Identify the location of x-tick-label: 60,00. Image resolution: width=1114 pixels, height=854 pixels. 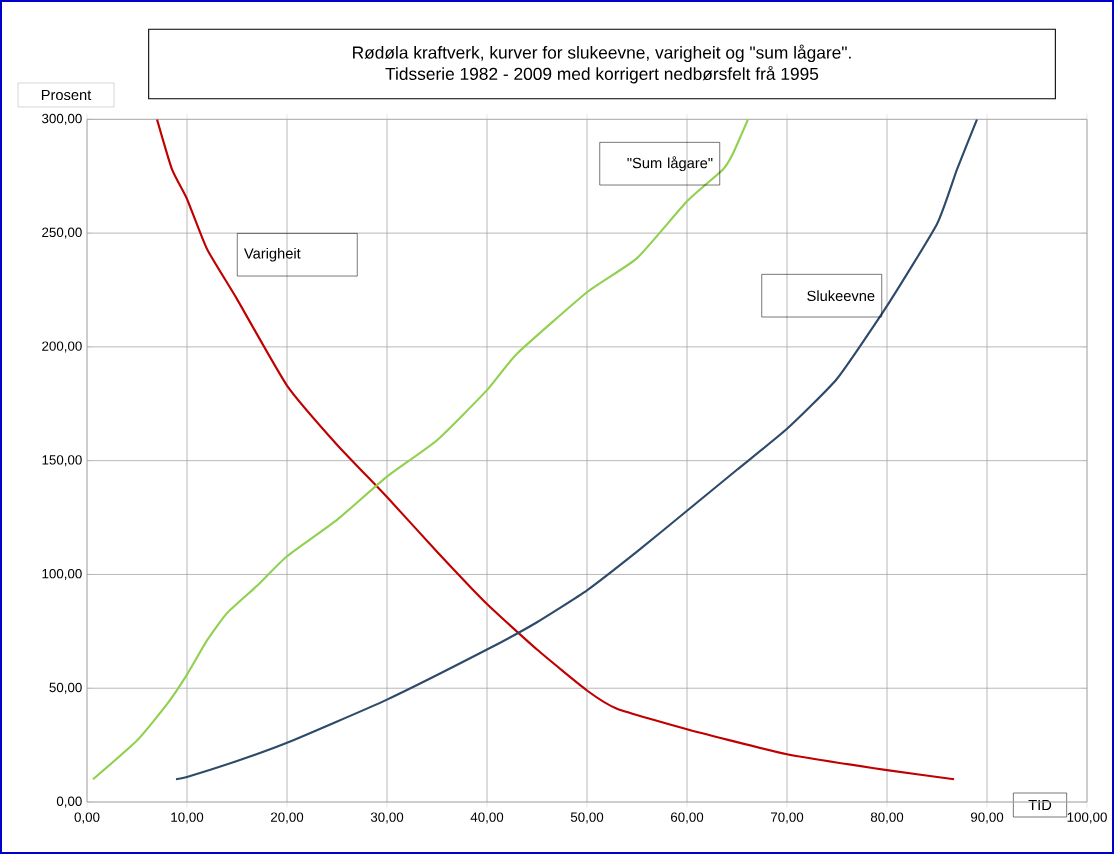
(687, 818).